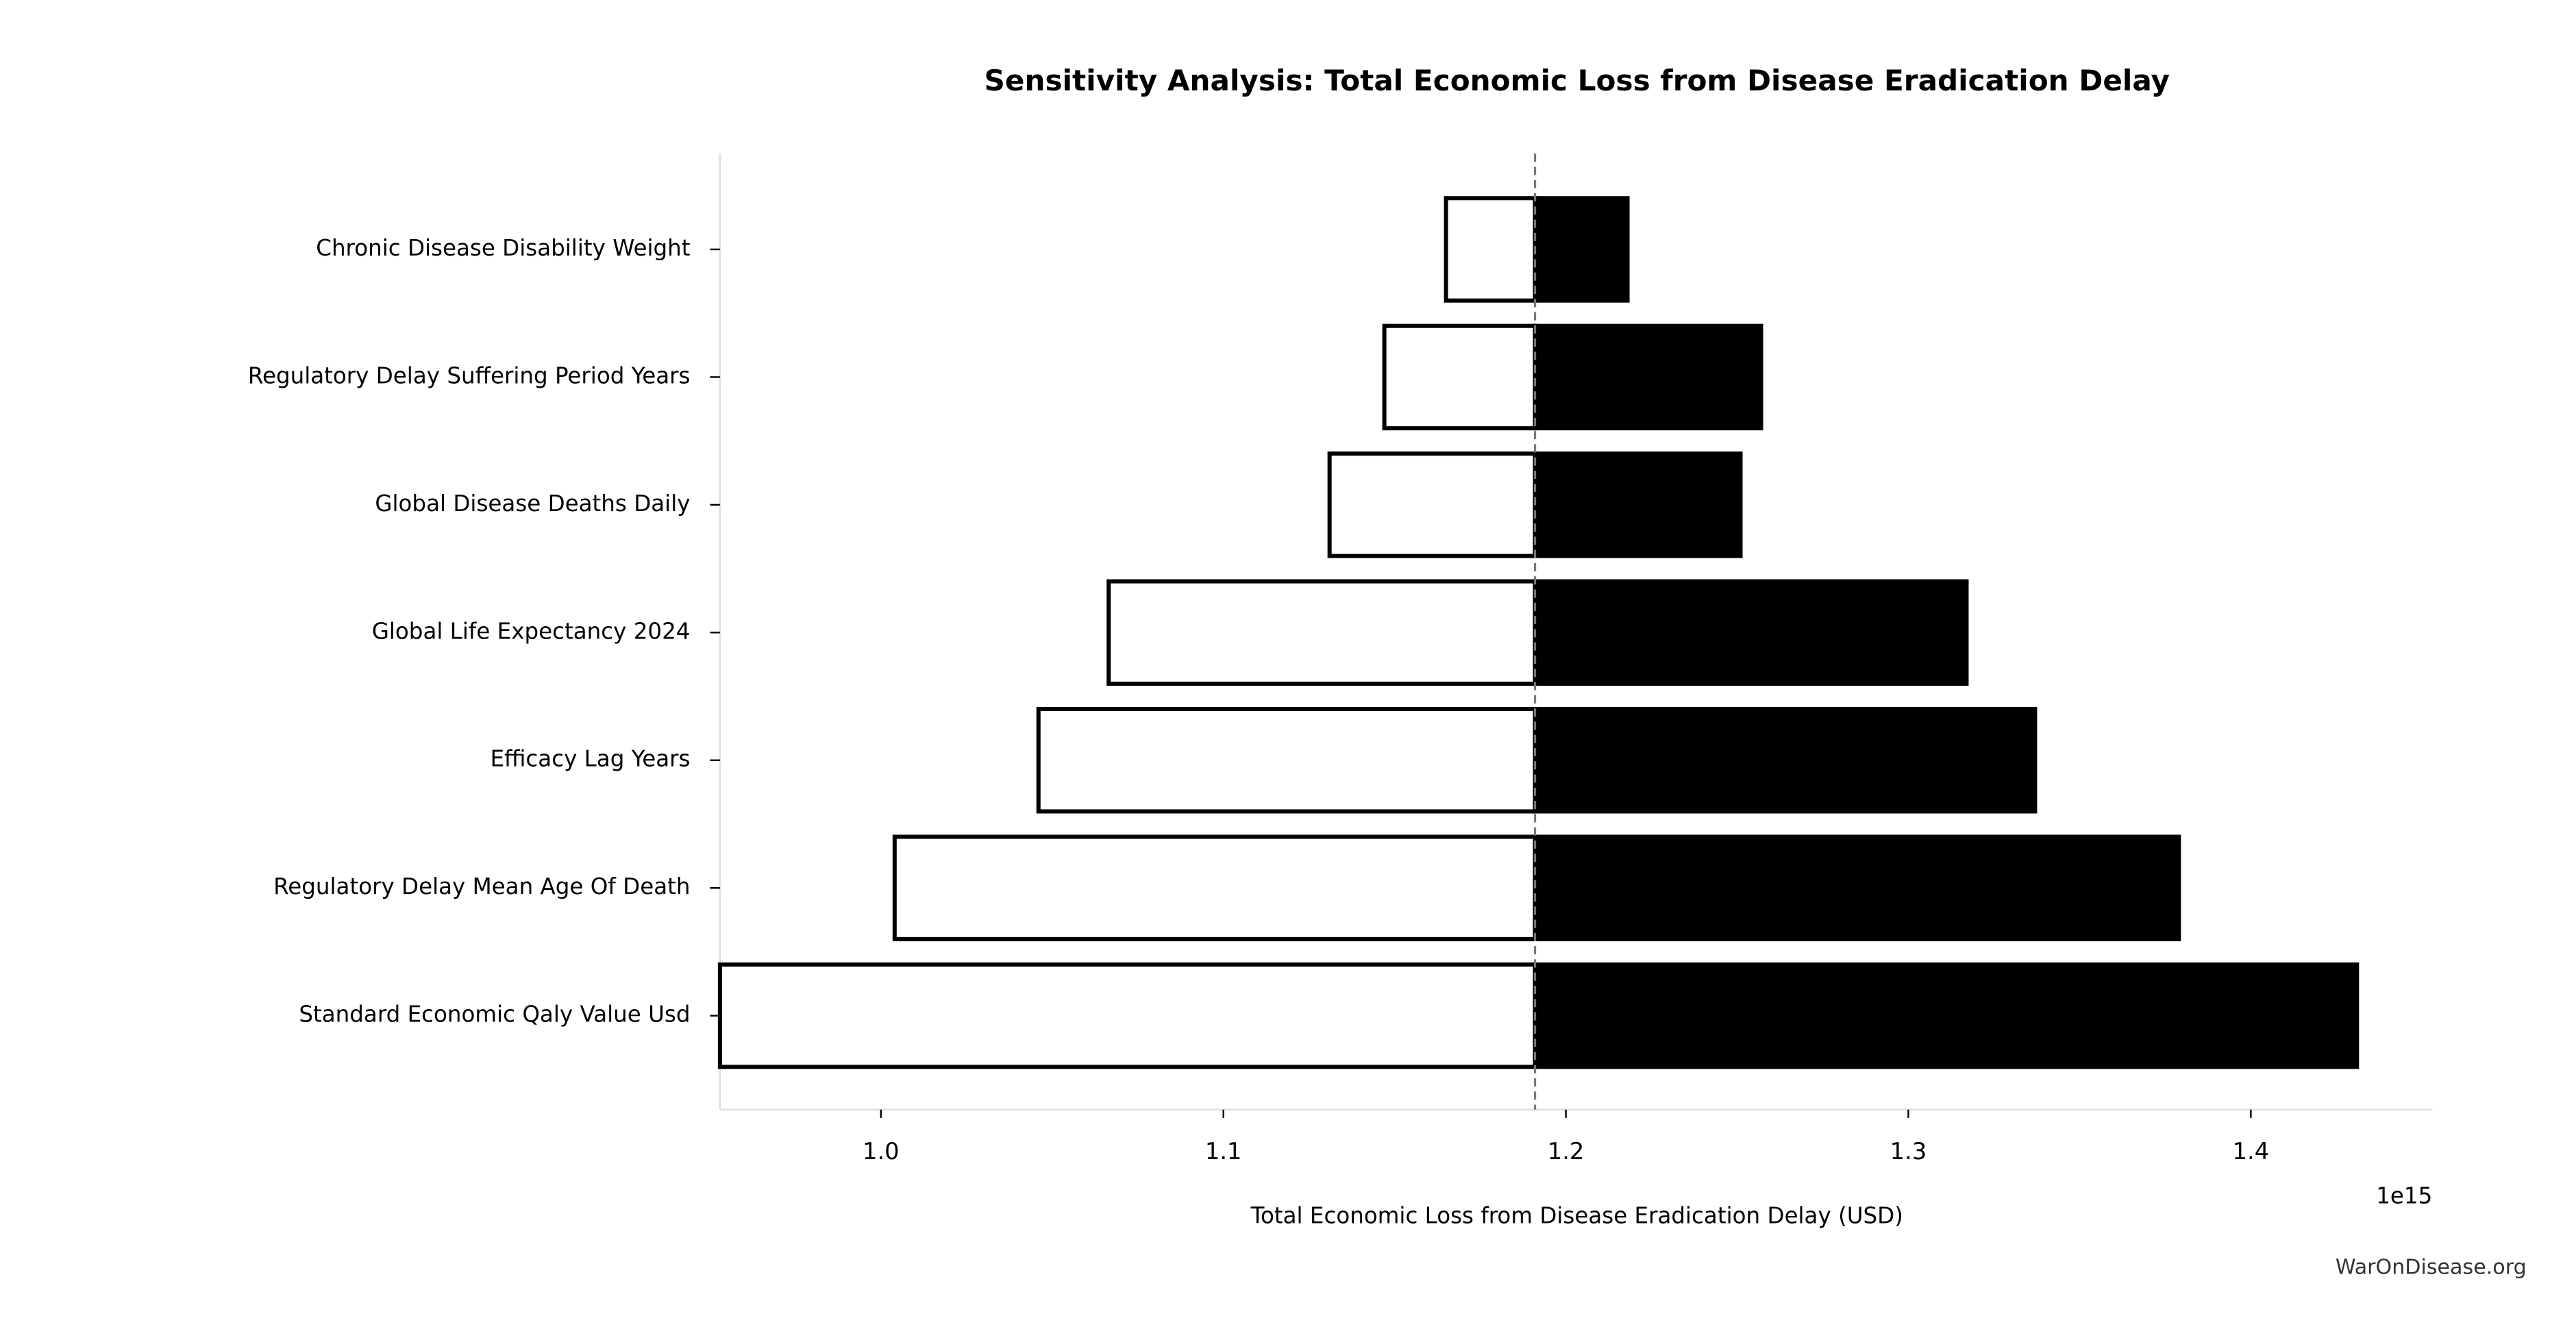 The width and height of the screenshot is (2576, 1340). I want to click on y-tick-label: Global Life Expectancy 2024, so click(531, 631).